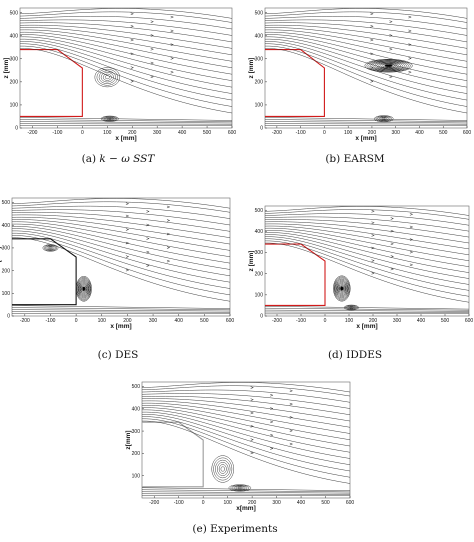  I want to click on x-tick-label: 0, so click(76, 321).